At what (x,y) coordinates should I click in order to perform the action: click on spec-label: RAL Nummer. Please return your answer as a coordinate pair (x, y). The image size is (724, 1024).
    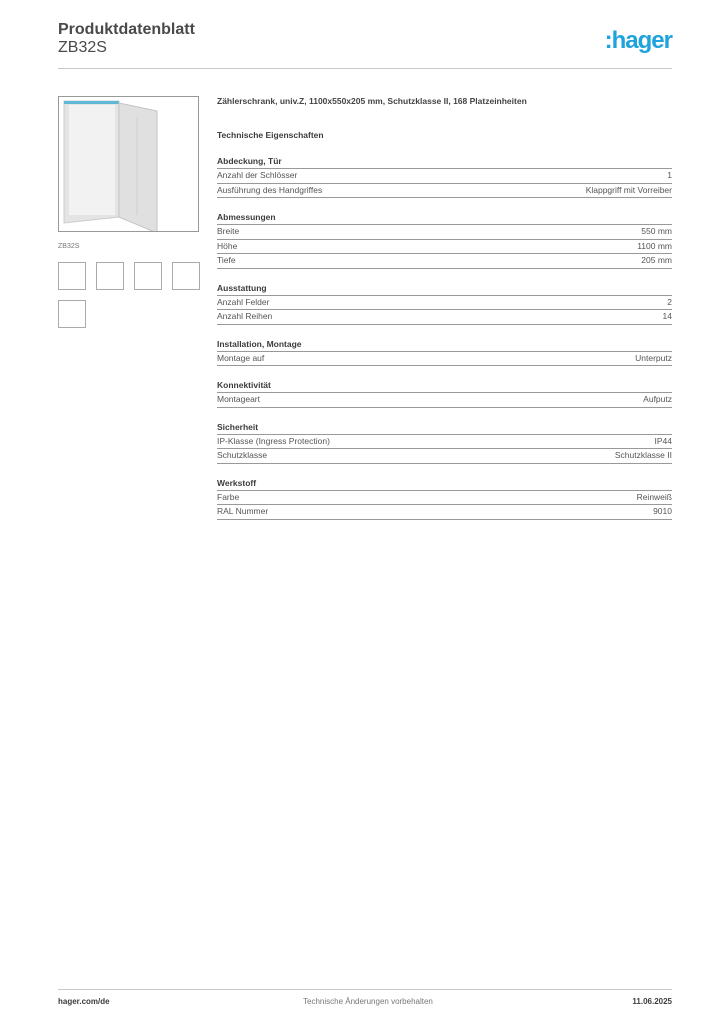
    Looking at the image, I should click on (243, 511).